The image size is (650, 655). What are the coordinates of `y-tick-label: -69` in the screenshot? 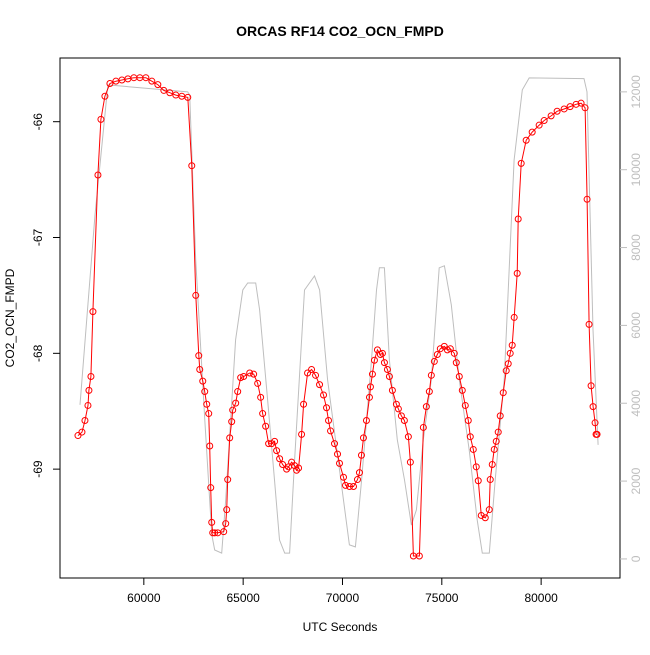 It's located at (38, 469).